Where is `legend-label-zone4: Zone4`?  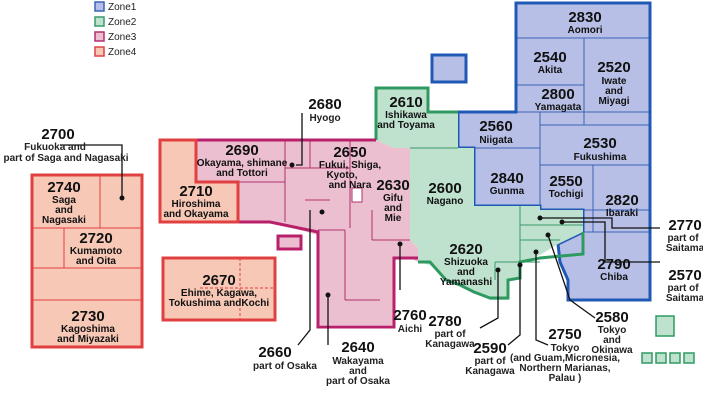 legend-label-zone4: Zone4 is located at coordinates (122, 52).